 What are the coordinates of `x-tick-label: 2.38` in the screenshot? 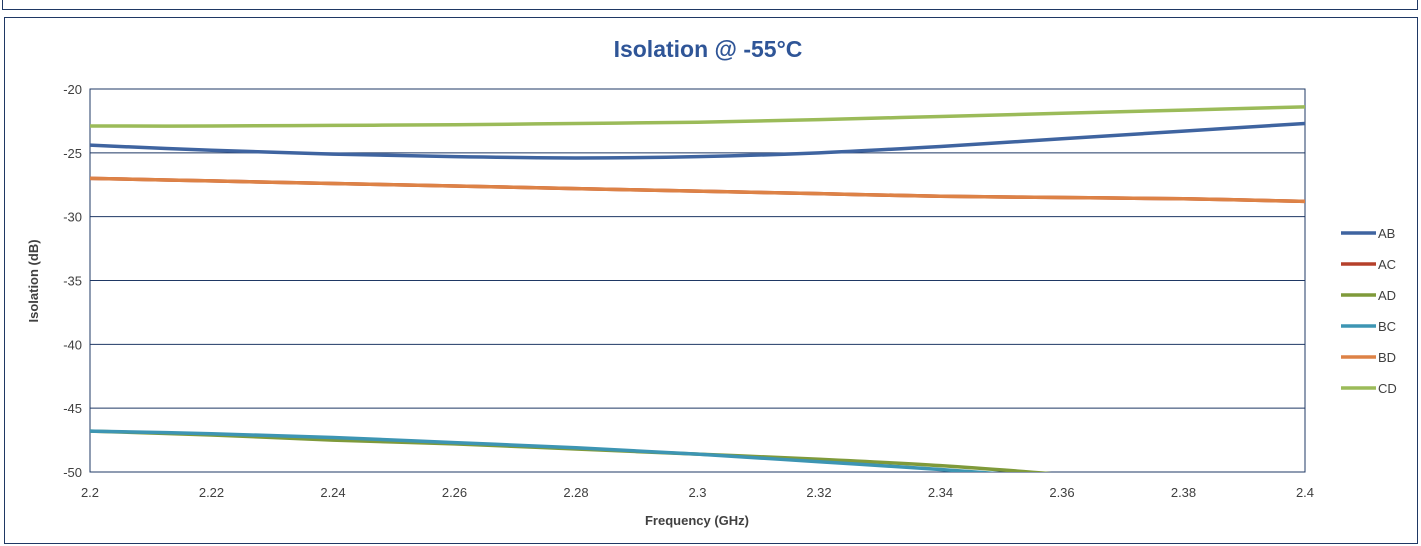 It's located at (1183, 492).